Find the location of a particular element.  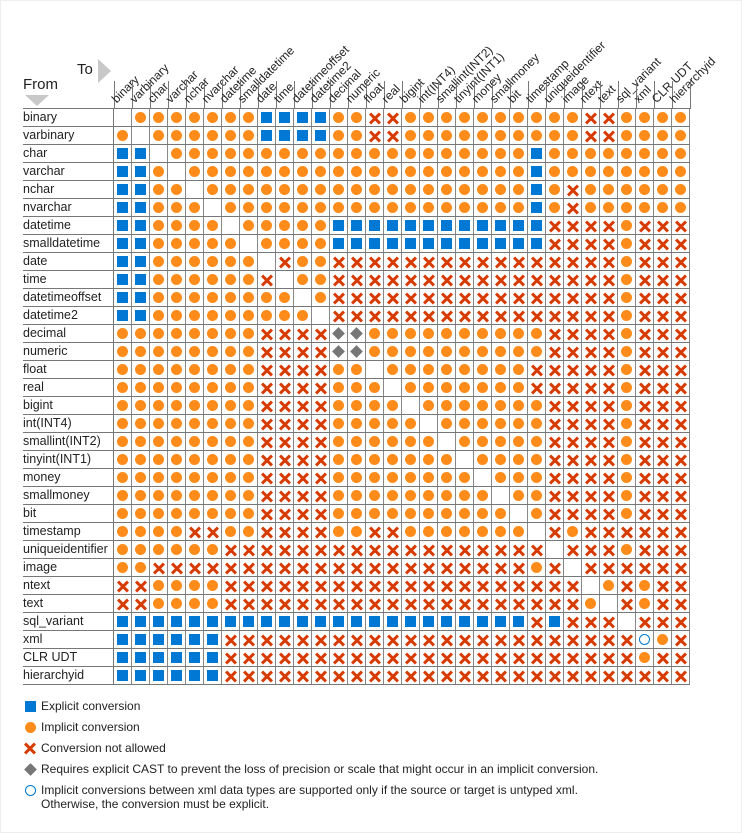

to-label: To is located at coordinates (85, 69).